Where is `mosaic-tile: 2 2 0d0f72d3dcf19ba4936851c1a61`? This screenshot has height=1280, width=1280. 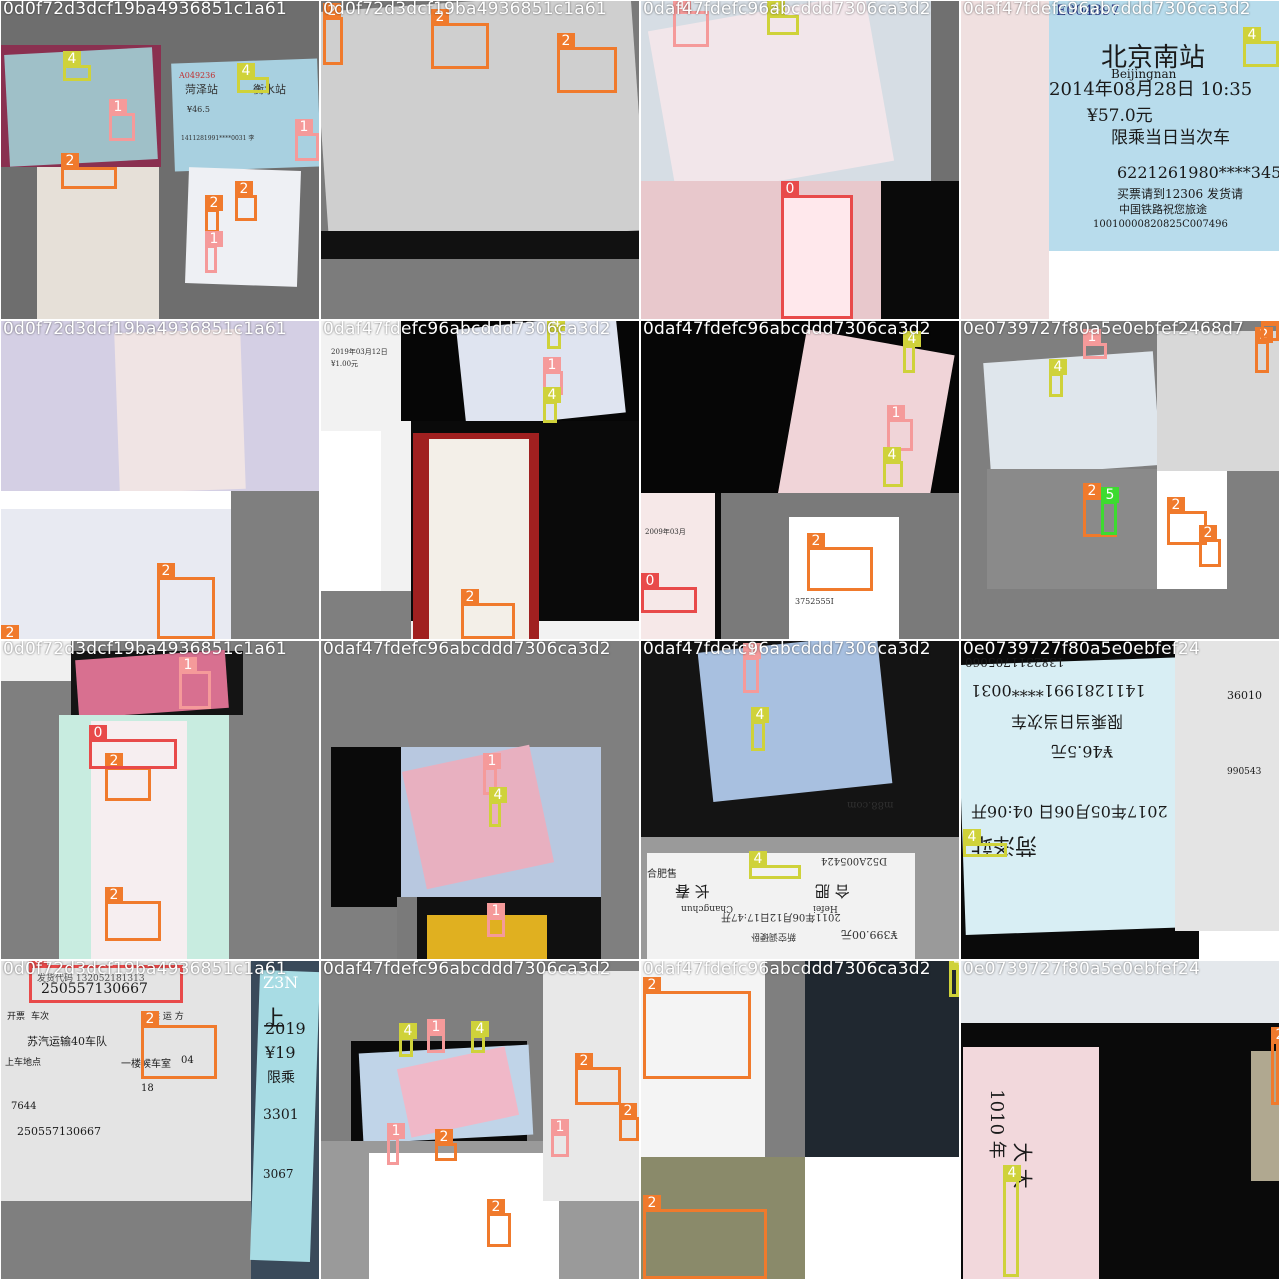
mosaic-tile: 2 2 0d0f72d3dcf19ba4936851c1a61 is located at coordinates (160, 480).